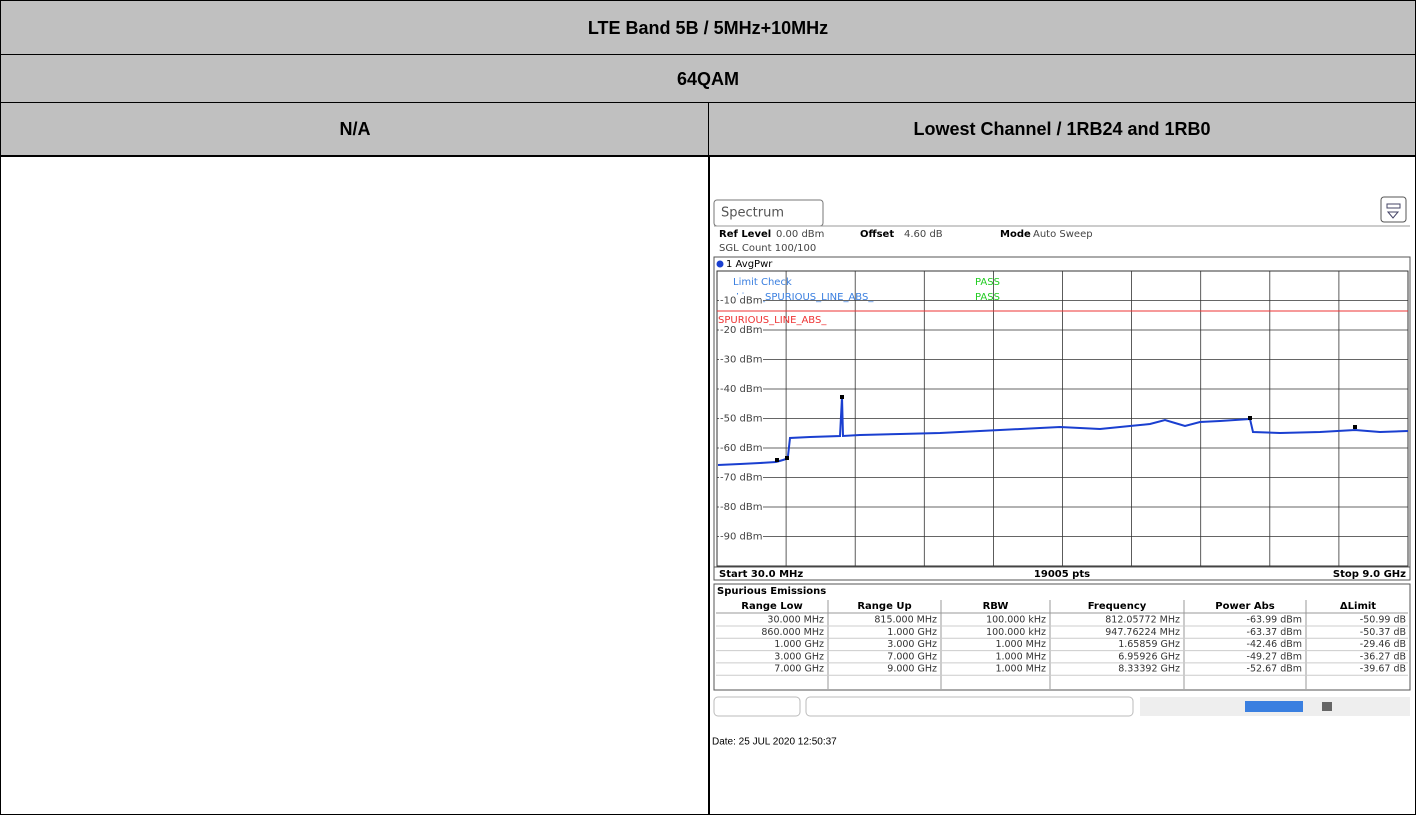  I want to click on y-label: -20 dBm, so click(741, 330).